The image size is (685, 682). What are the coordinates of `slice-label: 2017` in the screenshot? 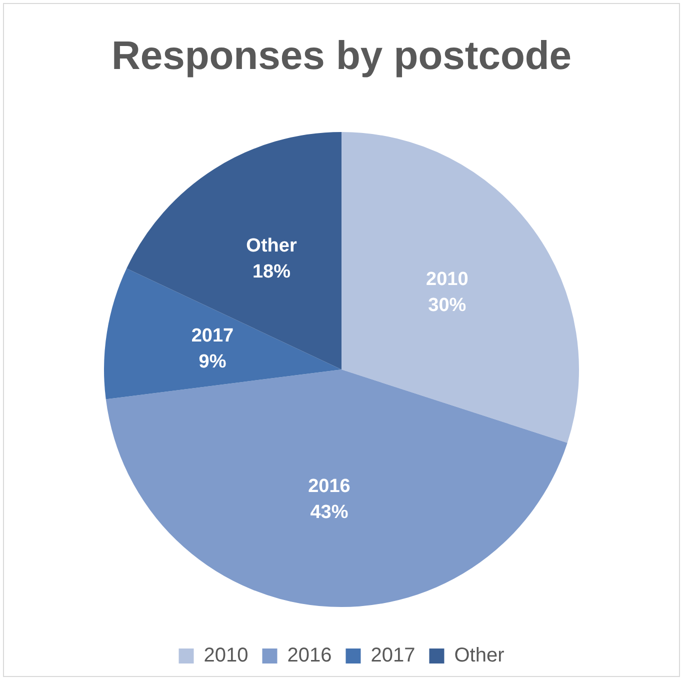 It's located at (212, 335).